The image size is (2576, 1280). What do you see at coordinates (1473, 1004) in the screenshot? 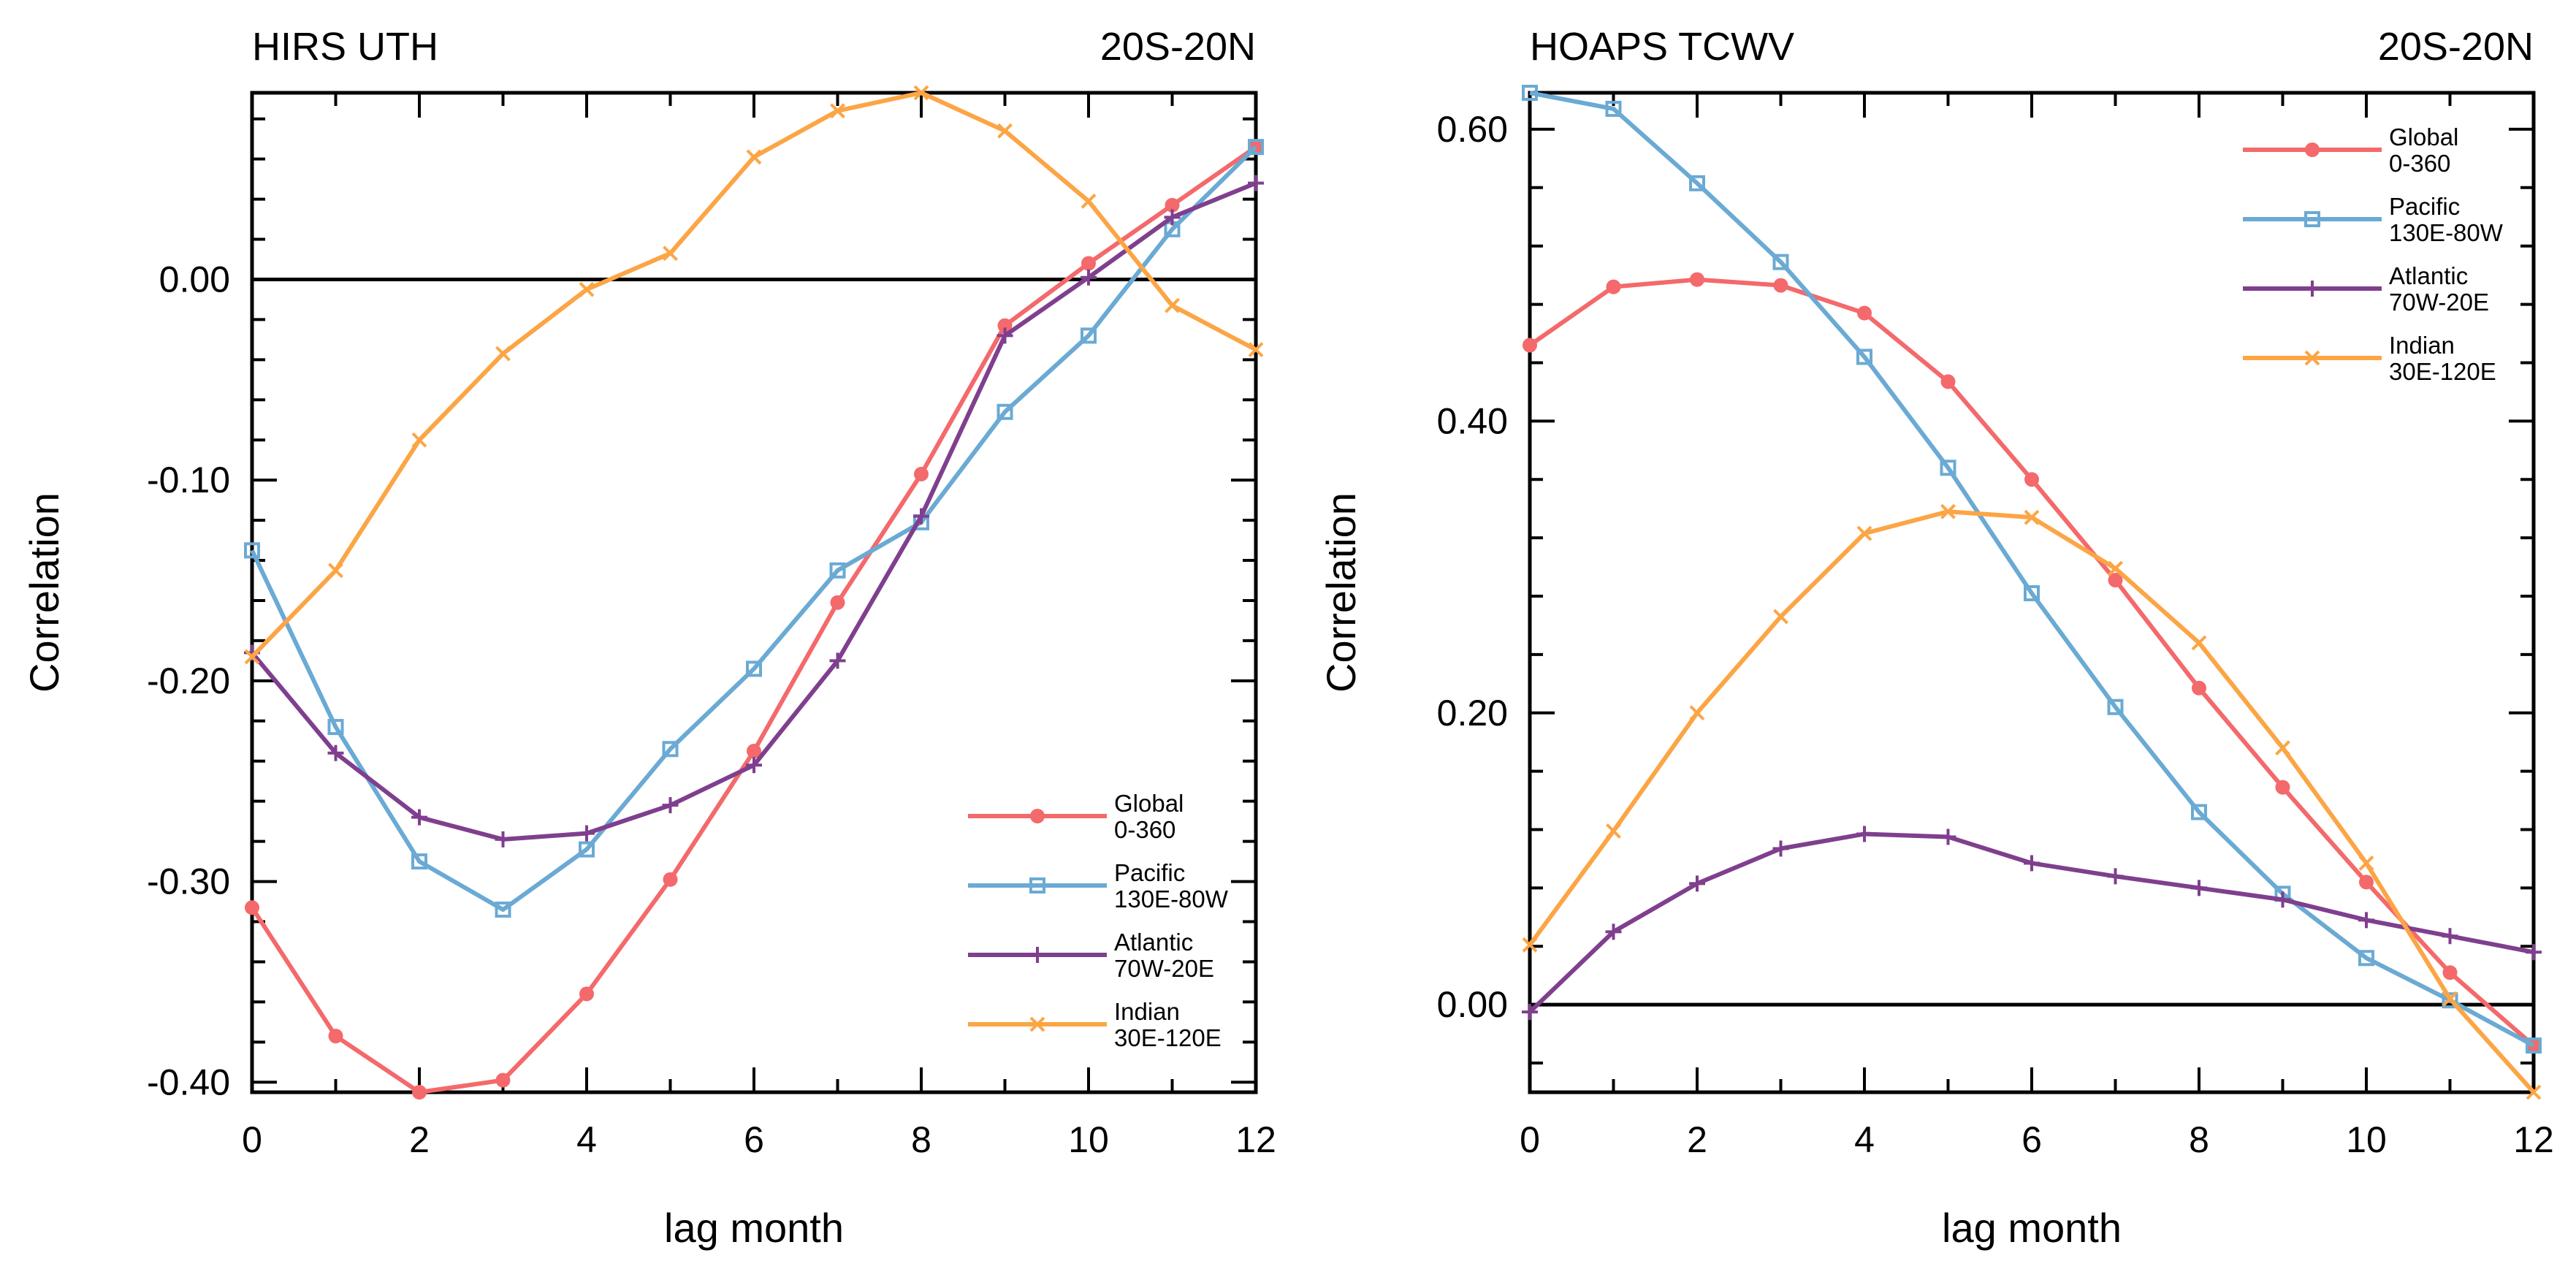
I see `y-tick-label: 0.00` at bounding box center [1473, 1004].